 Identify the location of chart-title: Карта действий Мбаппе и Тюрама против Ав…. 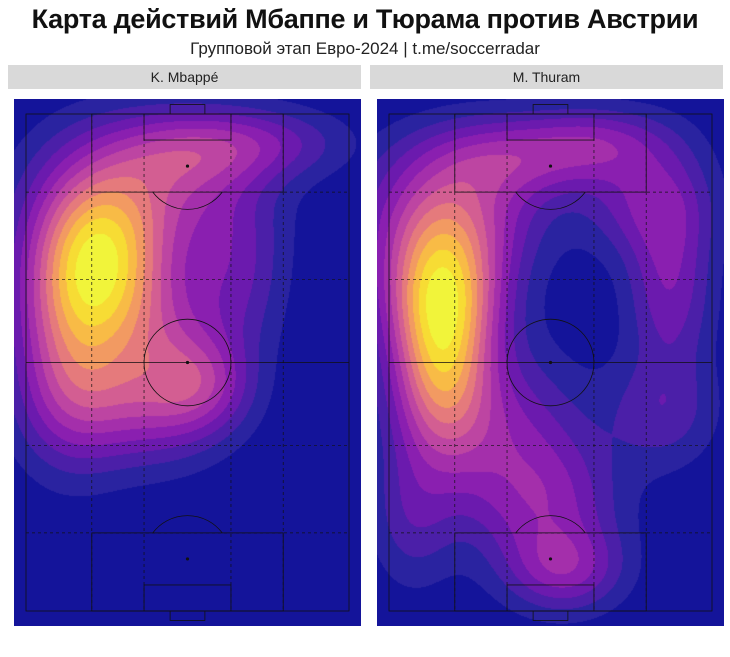
(365, 19).